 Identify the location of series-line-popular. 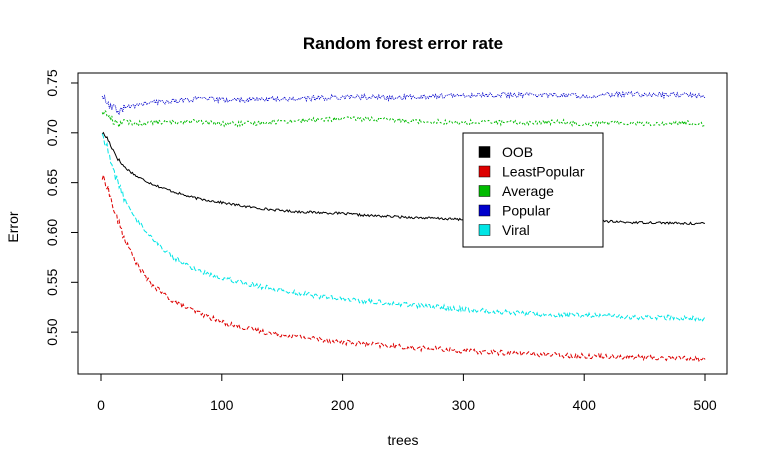
(403, 102).